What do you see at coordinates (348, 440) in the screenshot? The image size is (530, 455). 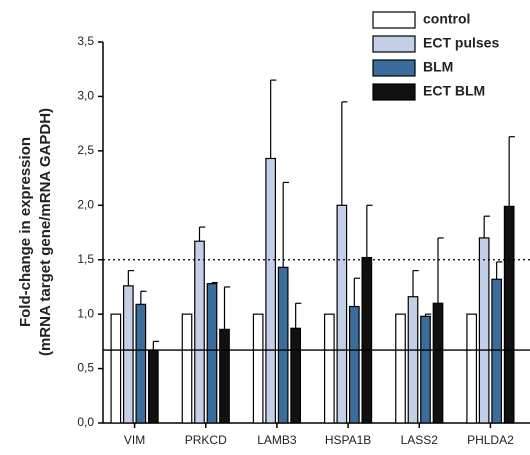 I see `x-tick-label: HSPA1B` at bounding box center [348, 440].